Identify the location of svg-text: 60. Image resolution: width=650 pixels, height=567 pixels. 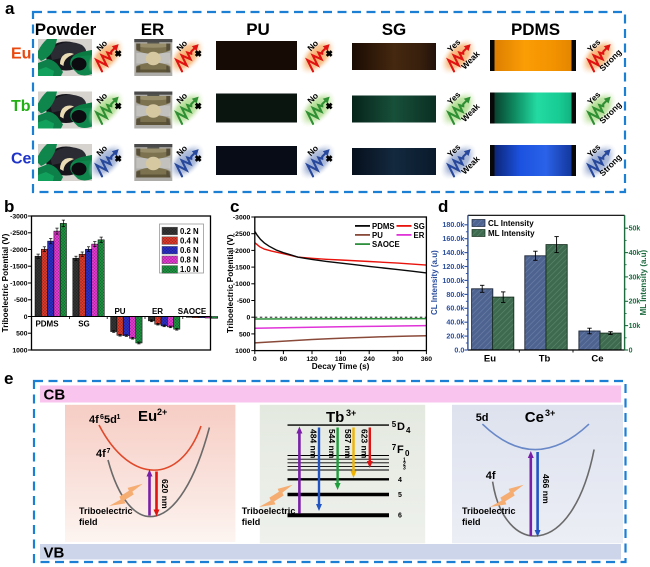
(284, 359).